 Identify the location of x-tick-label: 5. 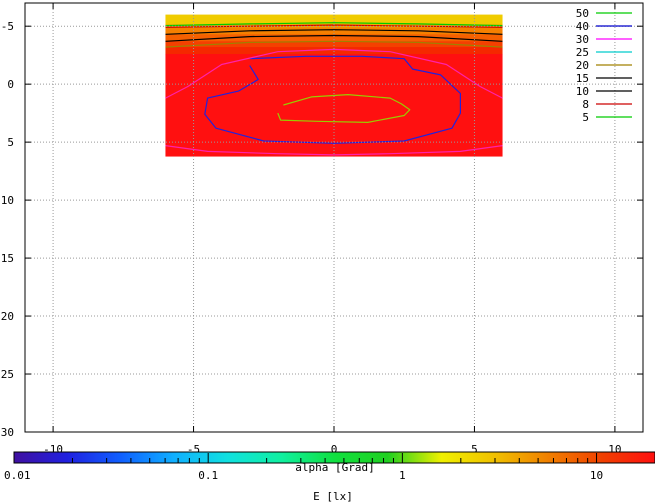
(474, 449).